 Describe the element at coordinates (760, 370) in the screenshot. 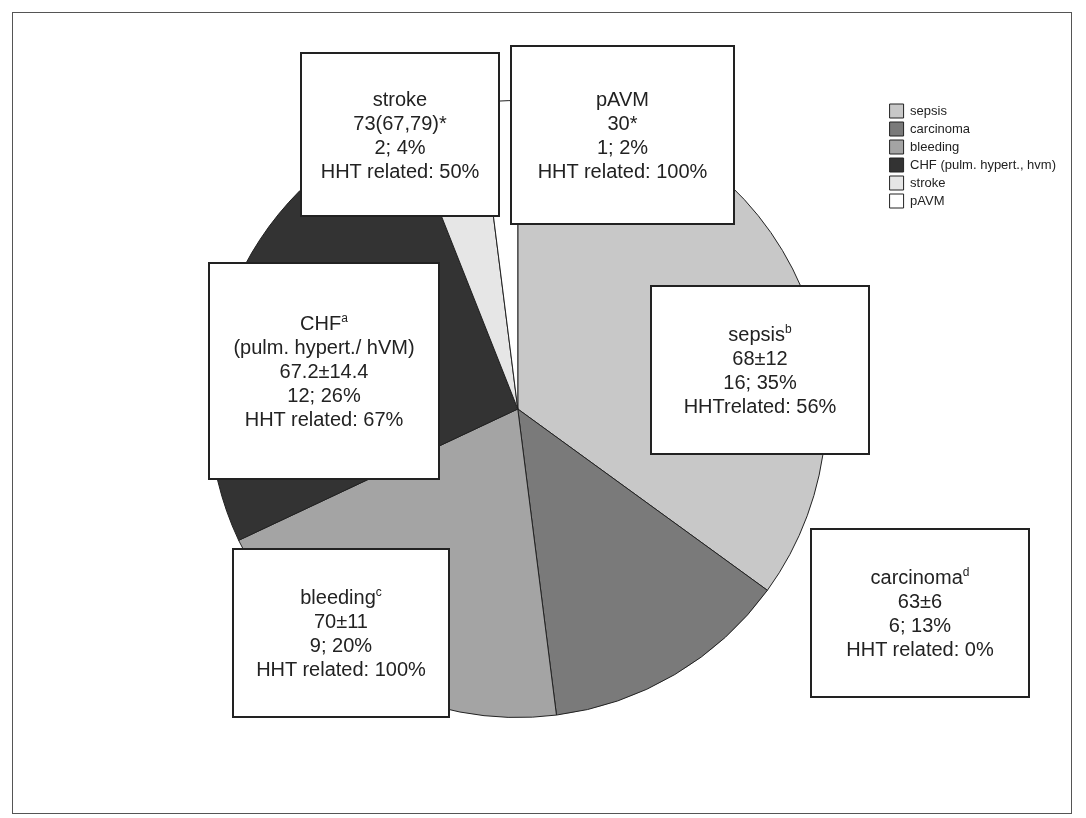

I see `text: sepsis$^{b}$ 68±12 16; 35% HHTrelated: 56%` at that location.